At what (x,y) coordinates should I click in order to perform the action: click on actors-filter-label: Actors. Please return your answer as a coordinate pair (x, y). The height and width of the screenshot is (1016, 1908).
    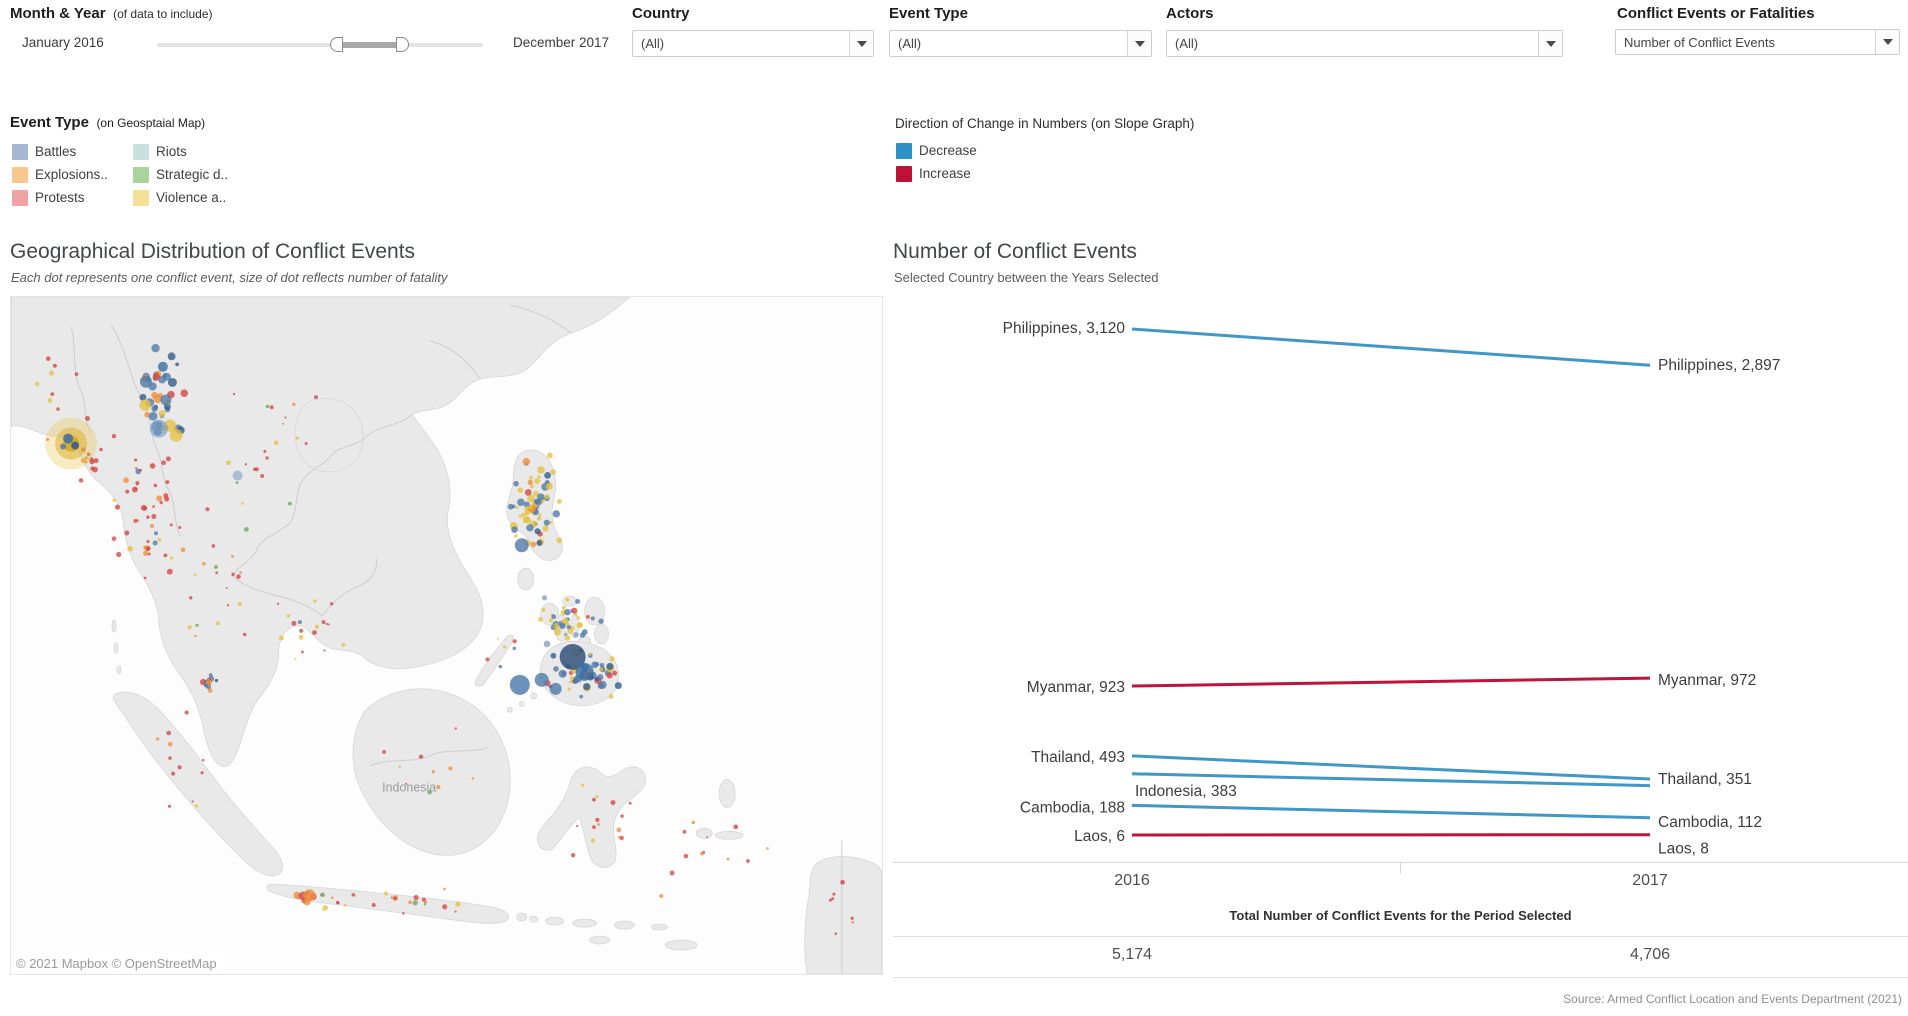
    Looking at the image, I should click on (1190, 13).